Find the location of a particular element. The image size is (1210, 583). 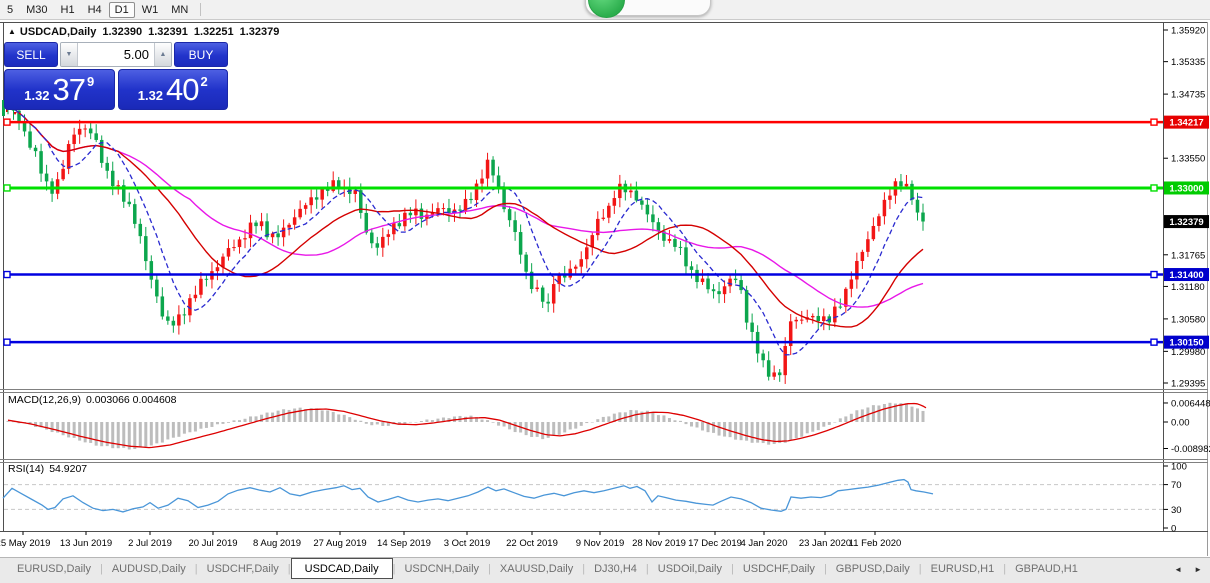

tab-EURUSD-H1: EURUSD,H1 is located at coordinates (962, 569).